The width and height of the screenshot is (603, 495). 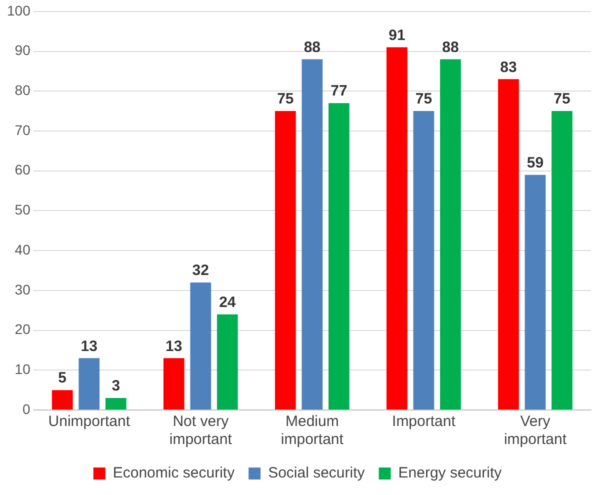 What do you see at coordinates (22, 90) in the screenshot?
I see `y-tick-label: 80` at bounding box center [22, 90].